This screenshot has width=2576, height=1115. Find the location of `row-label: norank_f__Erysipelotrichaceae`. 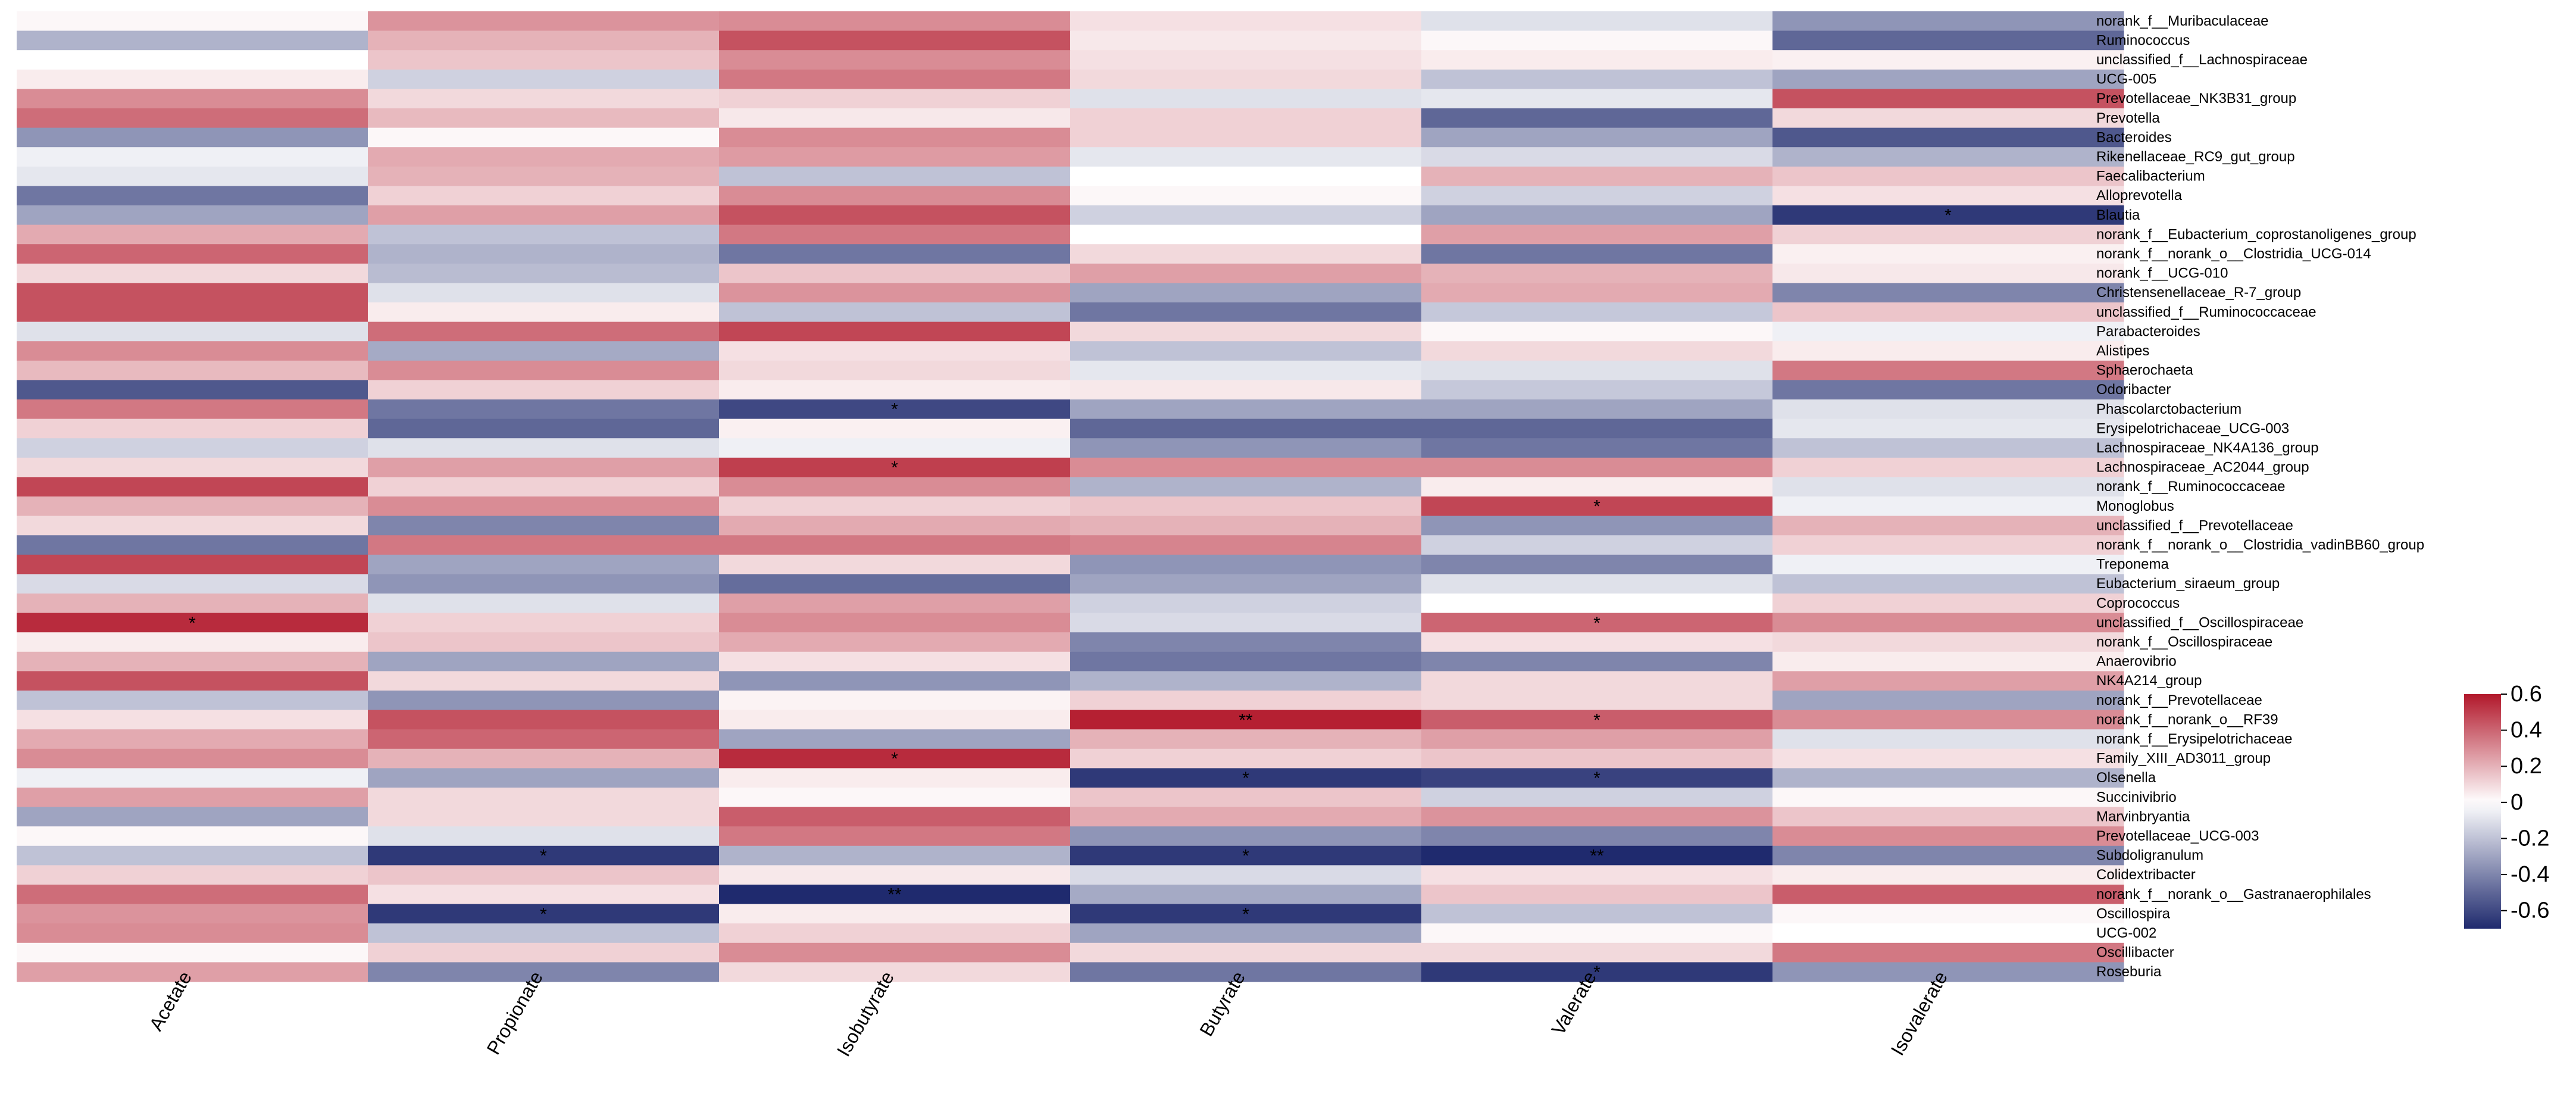

row-label: norank_f__Erysipelotrichaceae is located at coordinates (2194, 739).